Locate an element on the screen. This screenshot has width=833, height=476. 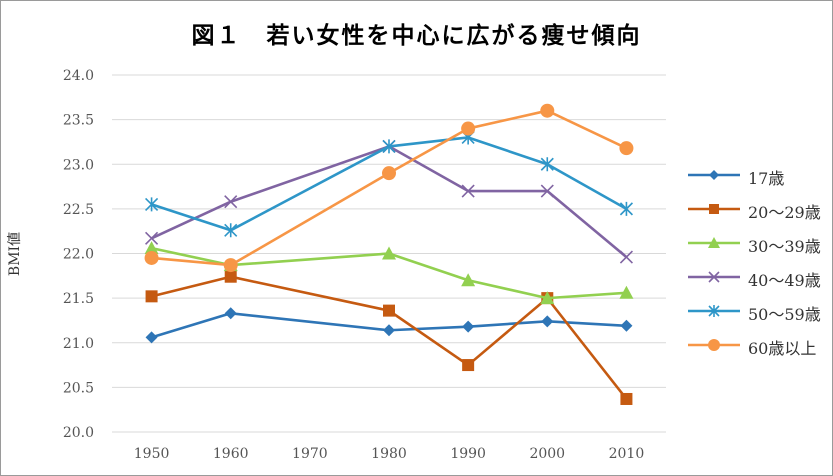
y-tick-label: 21.0 is located at coordinates (78, 344).